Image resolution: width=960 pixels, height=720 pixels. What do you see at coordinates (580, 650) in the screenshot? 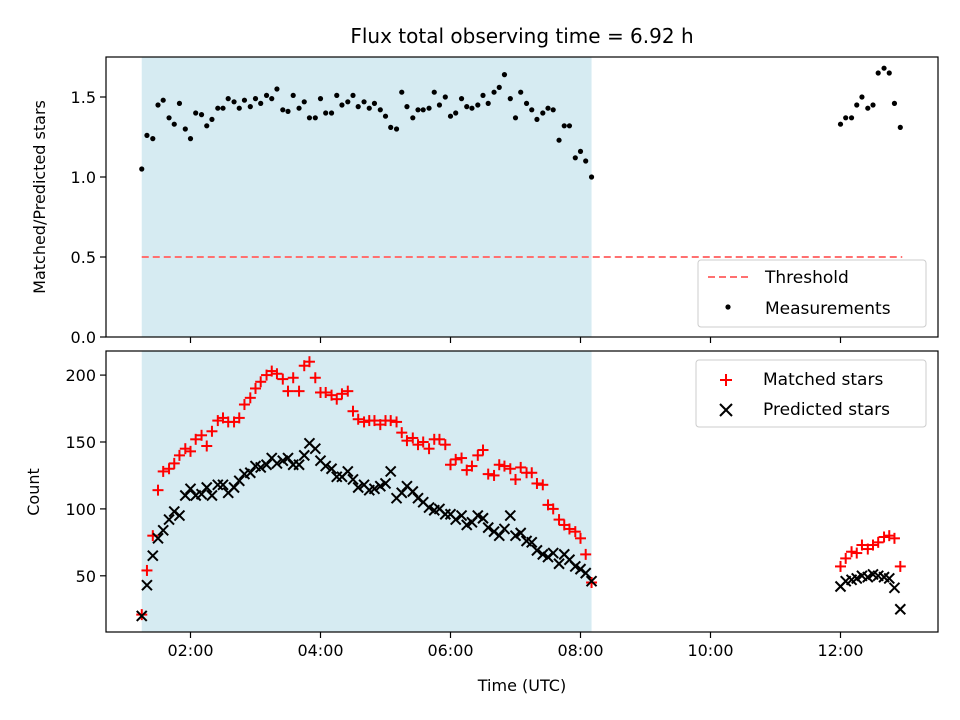
I see `x-tick-label: 08:00` at bounding box center [580, 650].